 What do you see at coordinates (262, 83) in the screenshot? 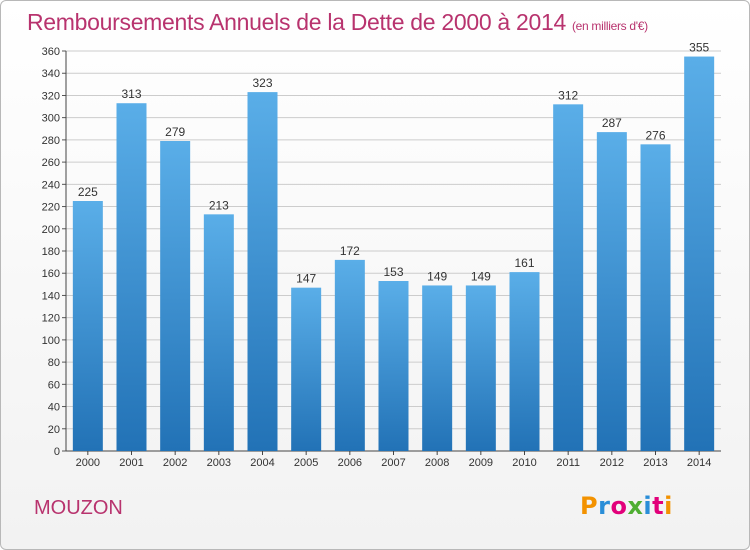
I see `bar-value-label: 323` at bounding box center [262, 83].